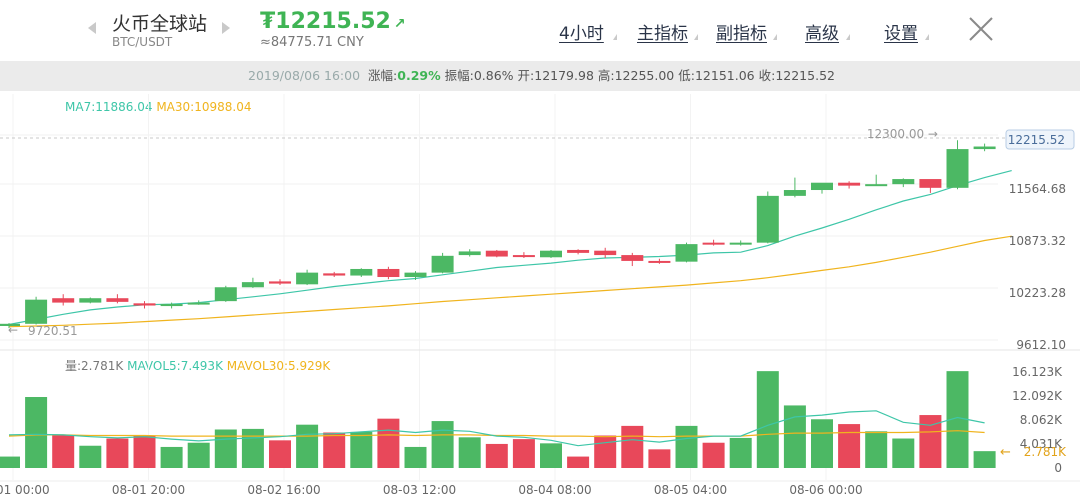 The height and width of the screenshot is (499, 1080). What do you see at coordinates (278, 366) in the screenshot?
I see `mavol30-legend: MAVOL30:5.929K` at bounding box center [278, 366].